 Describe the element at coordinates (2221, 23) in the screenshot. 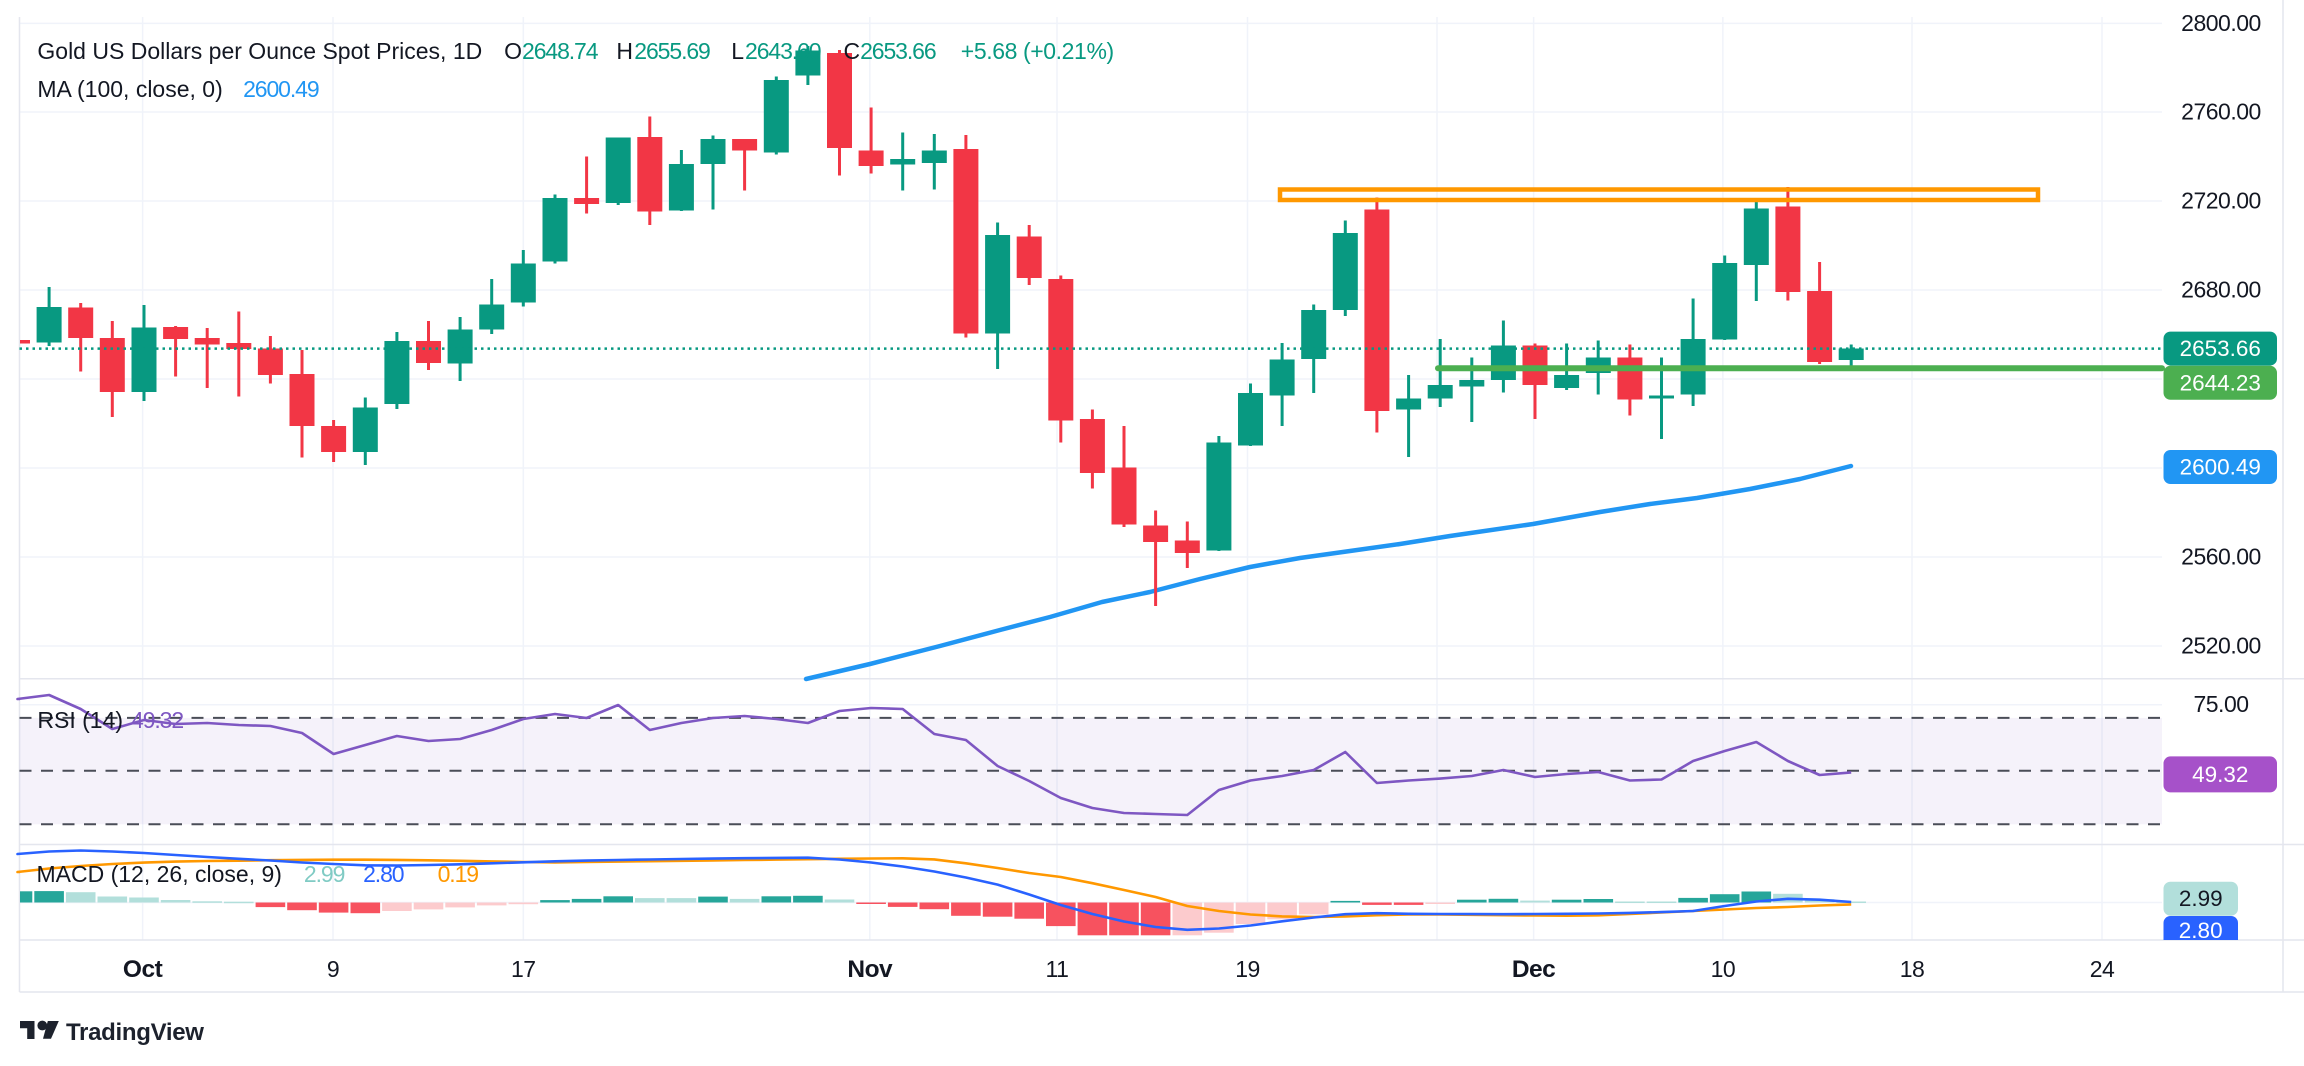

I see `svg-text: 2800.00` at that location.